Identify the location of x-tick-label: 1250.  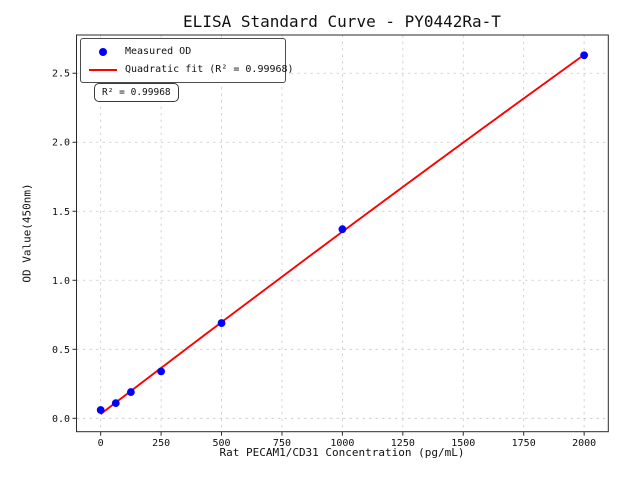
(403, 443).